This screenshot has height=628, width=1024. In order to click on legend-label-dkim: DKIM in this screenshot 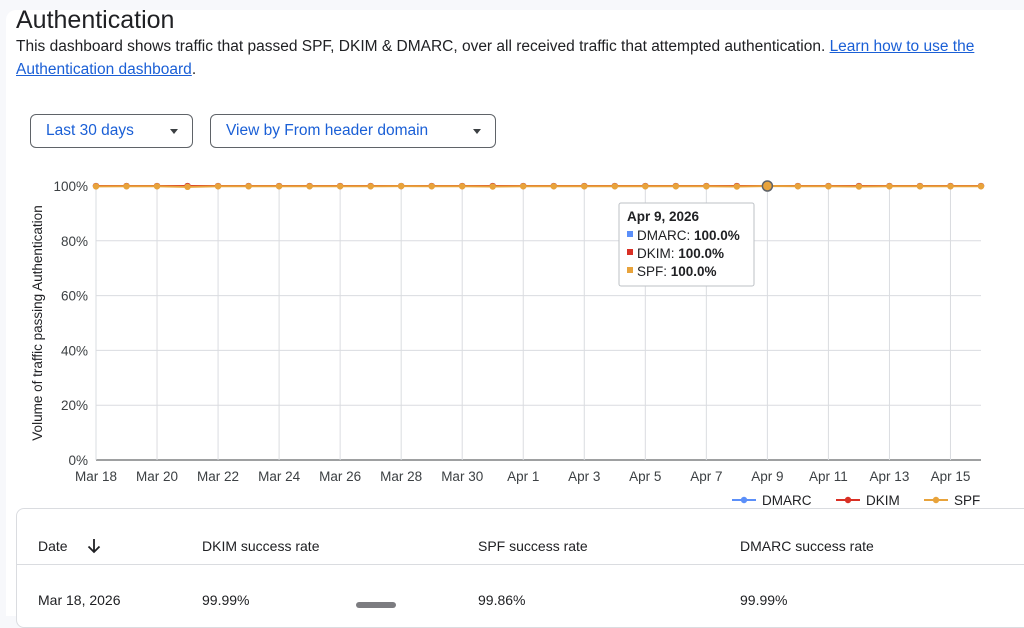, I will do `click(883, 500)`.